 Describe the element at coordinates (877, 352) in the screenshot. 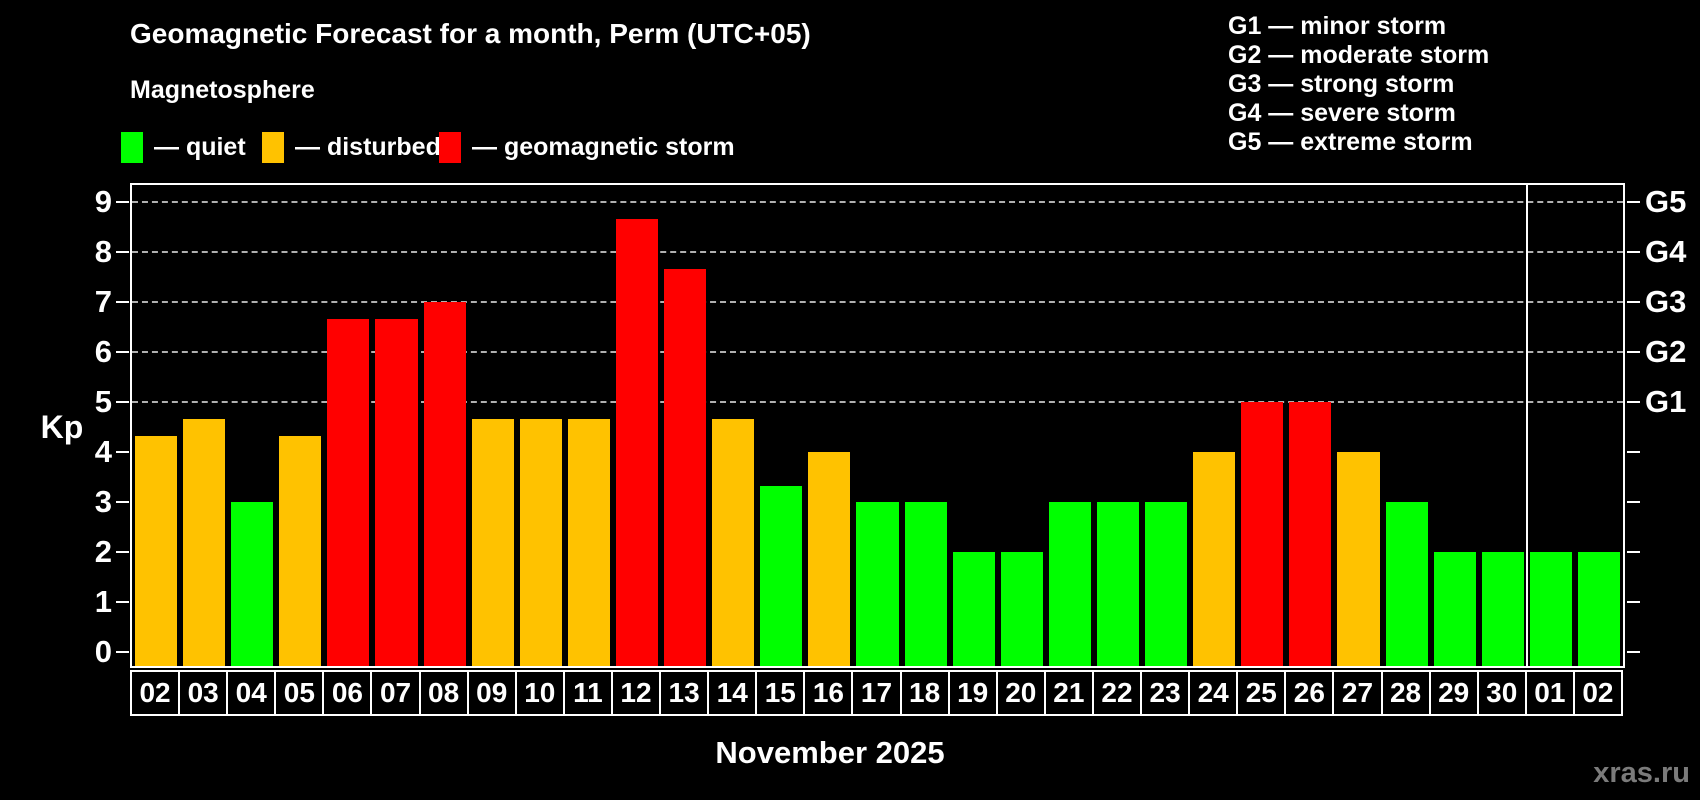

I see `gridline-kp6` at that location.